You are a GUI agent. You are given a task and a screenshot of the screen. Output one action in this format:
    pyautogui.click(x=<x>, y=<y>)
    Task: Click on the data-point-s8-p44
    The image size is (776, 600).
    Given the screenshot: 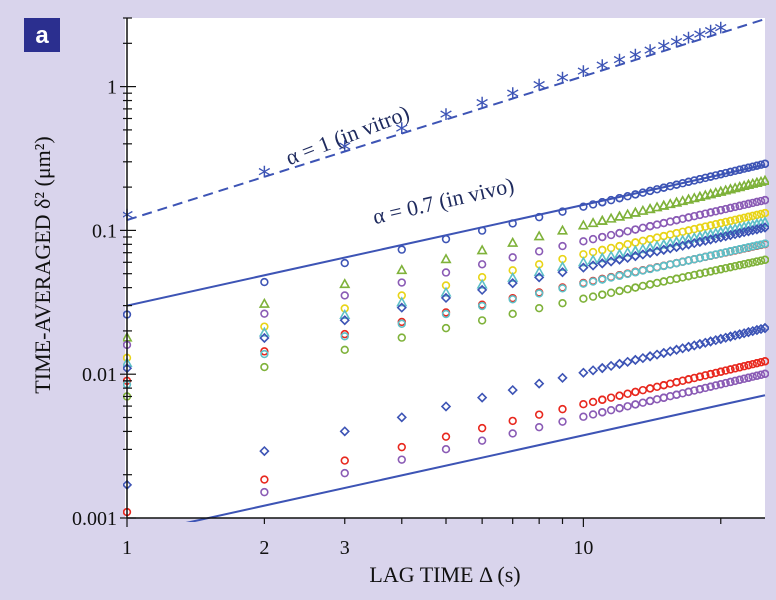 What is the action you would take?
    pyautogui.click(x=720, y=269)
    